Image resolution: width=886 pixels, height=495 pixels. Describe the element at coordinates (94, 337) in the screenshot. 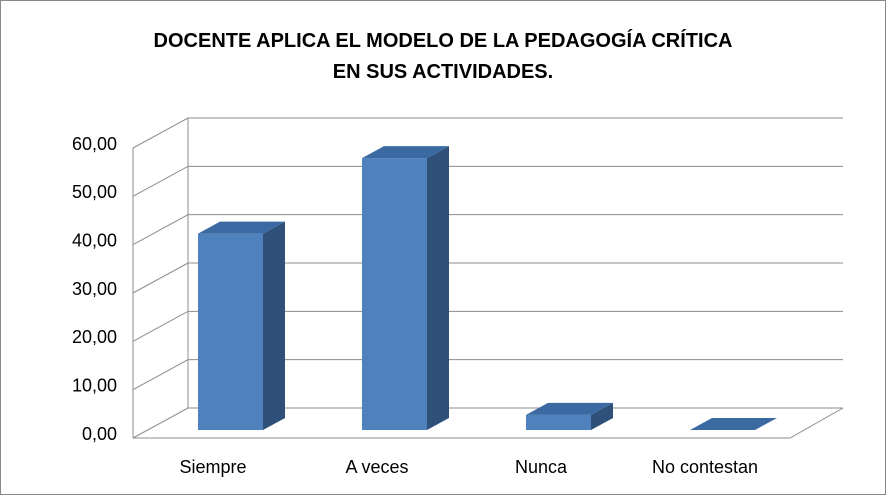

I see `y-tick-label: 20,00` at that location.